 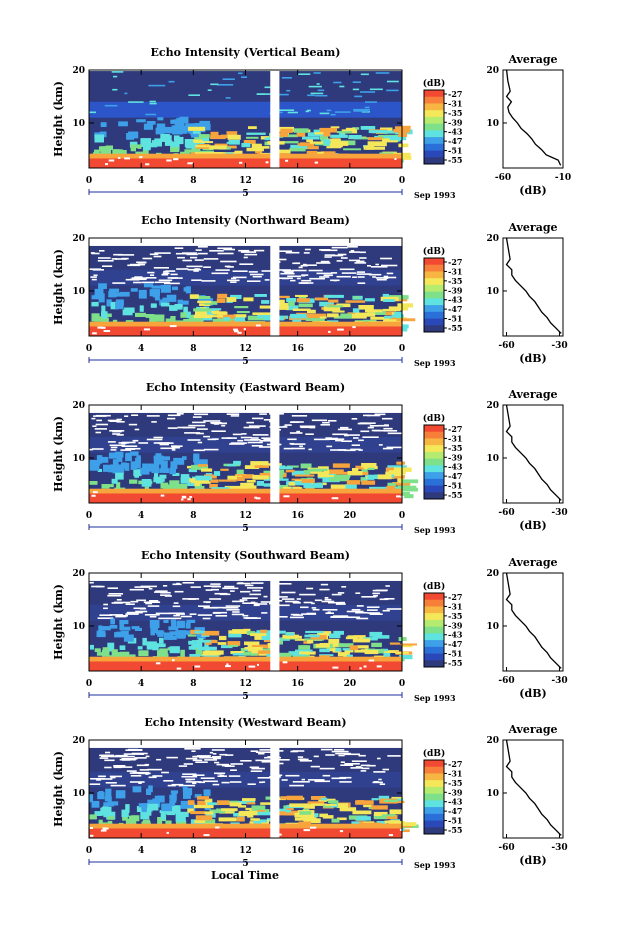 I want to click on profile-line, so click(x=533, y=787).